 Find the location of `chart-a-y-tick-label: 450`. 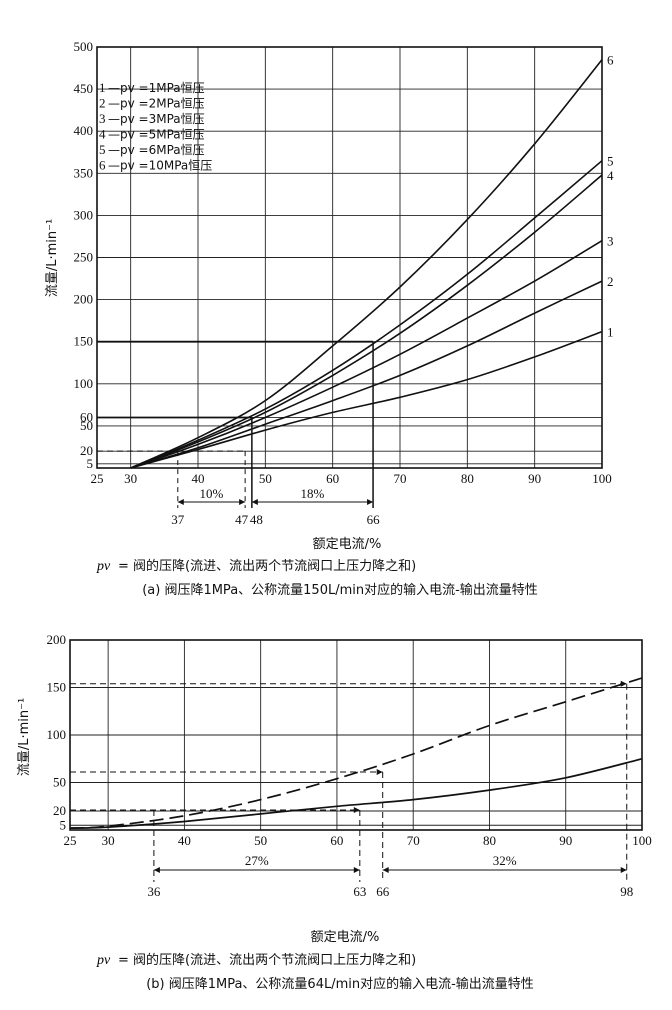

chart-a-y-tick-label: 450 is located at coordinates (84, 88).